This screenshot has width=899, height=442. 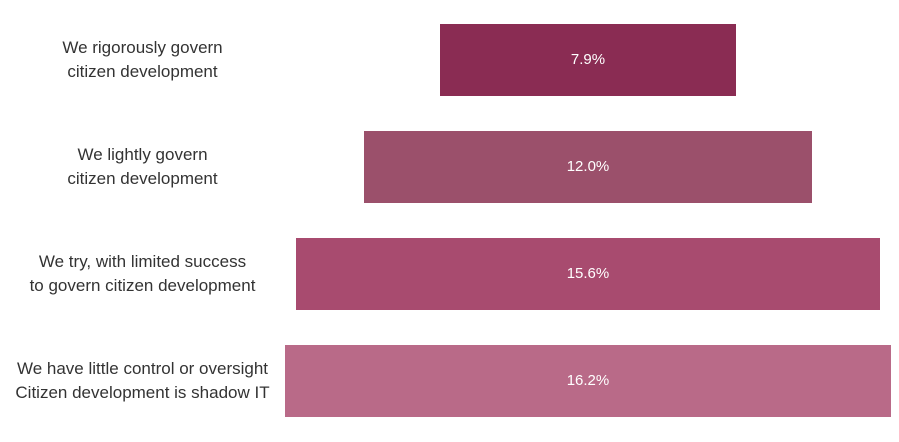 I want to click on bar-value-label-2: 12.0%, so click(x=588, y=166).